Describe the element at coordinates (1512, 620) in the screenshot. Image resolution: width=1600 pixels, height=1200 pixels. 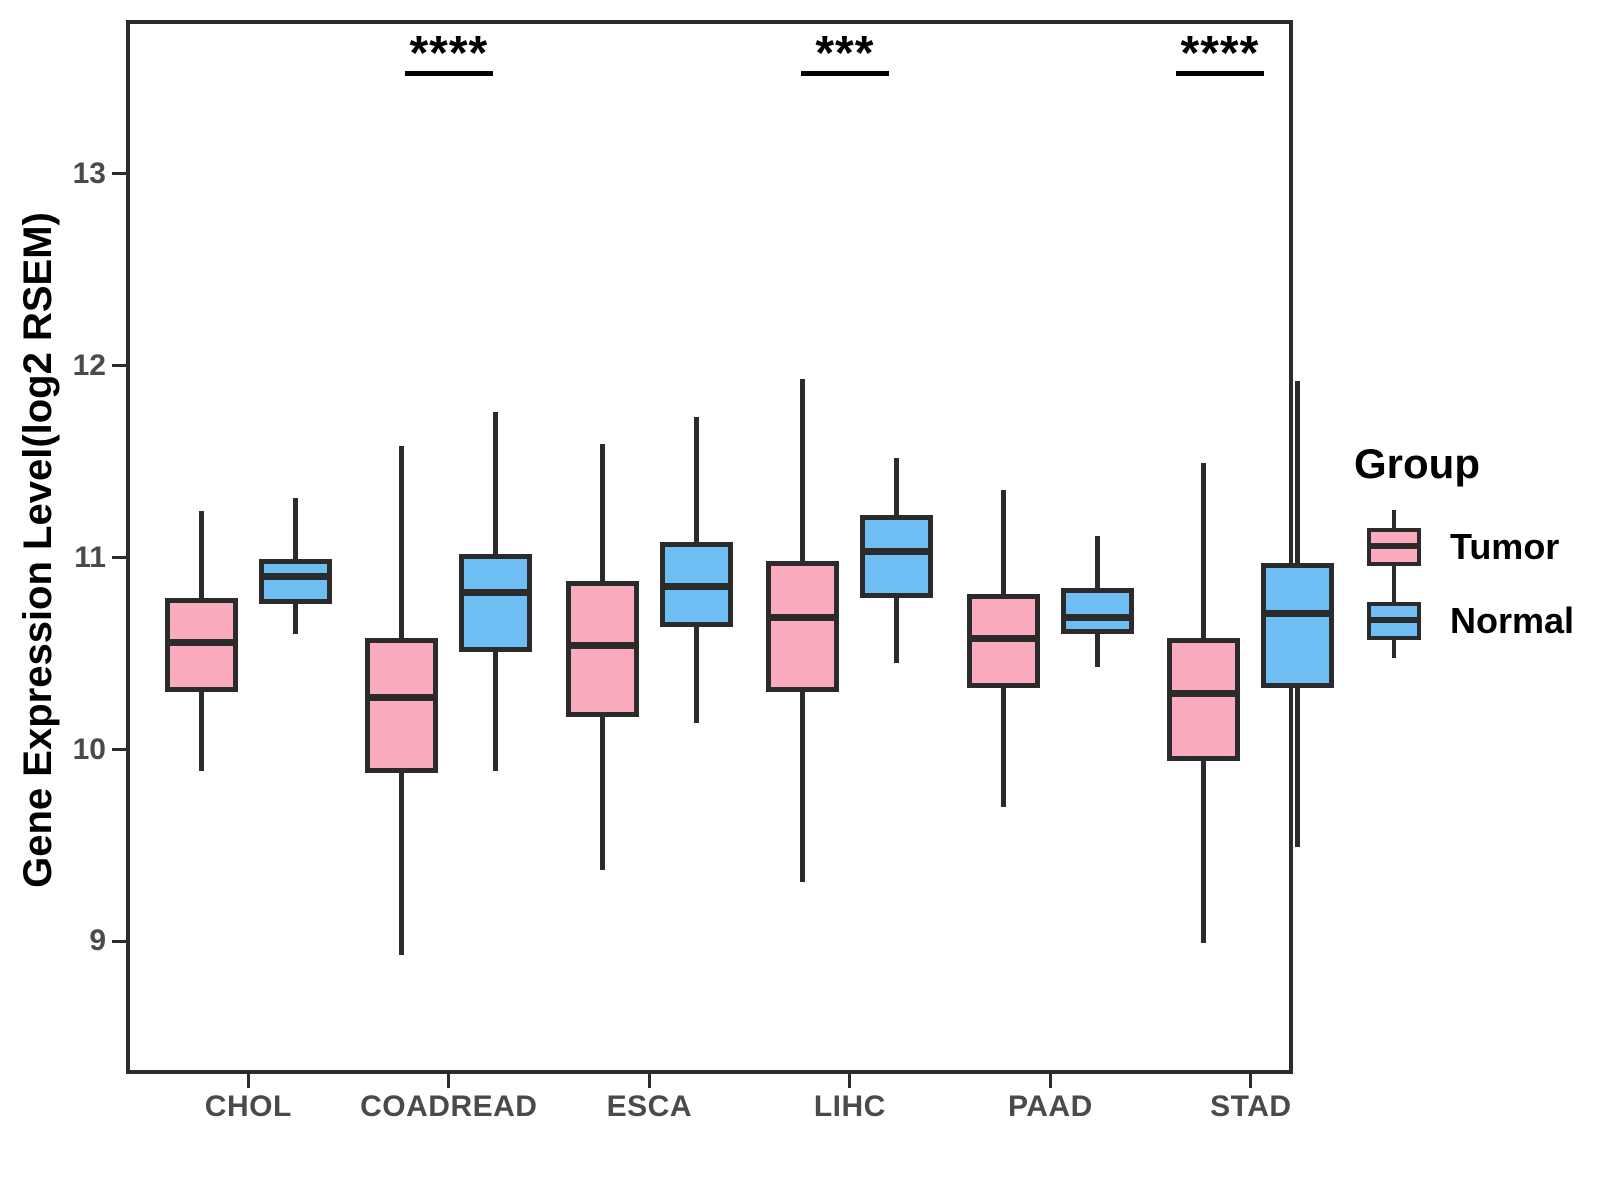
I see `legend-item-label: Normal` at that location.